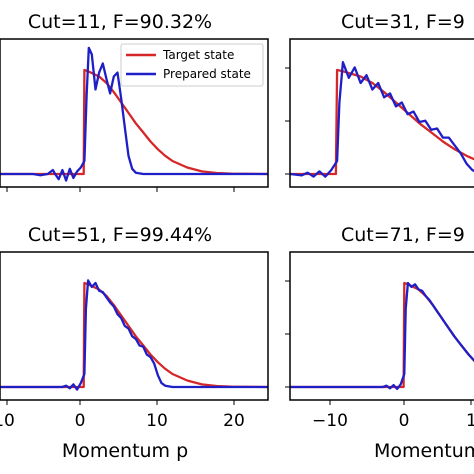 Image resolution: width=474 pixels, height=474 pixels. What do you see at coordinates (424, 451) in the screenshot?
I see `x-axis-label: Momentum` at bounding box center [424, 451].